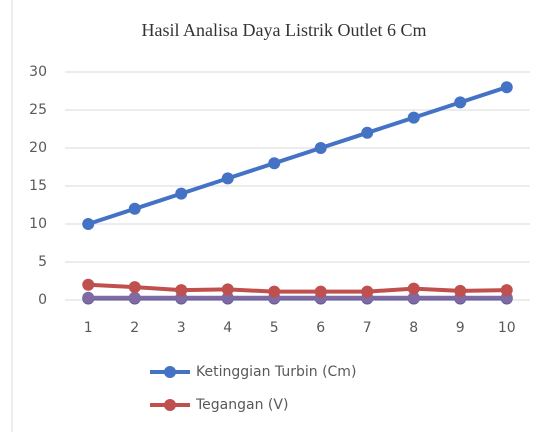 This screenshot has width=541, height=432. I want to click on legend-label: Tegangan (V), so click(241, 405).